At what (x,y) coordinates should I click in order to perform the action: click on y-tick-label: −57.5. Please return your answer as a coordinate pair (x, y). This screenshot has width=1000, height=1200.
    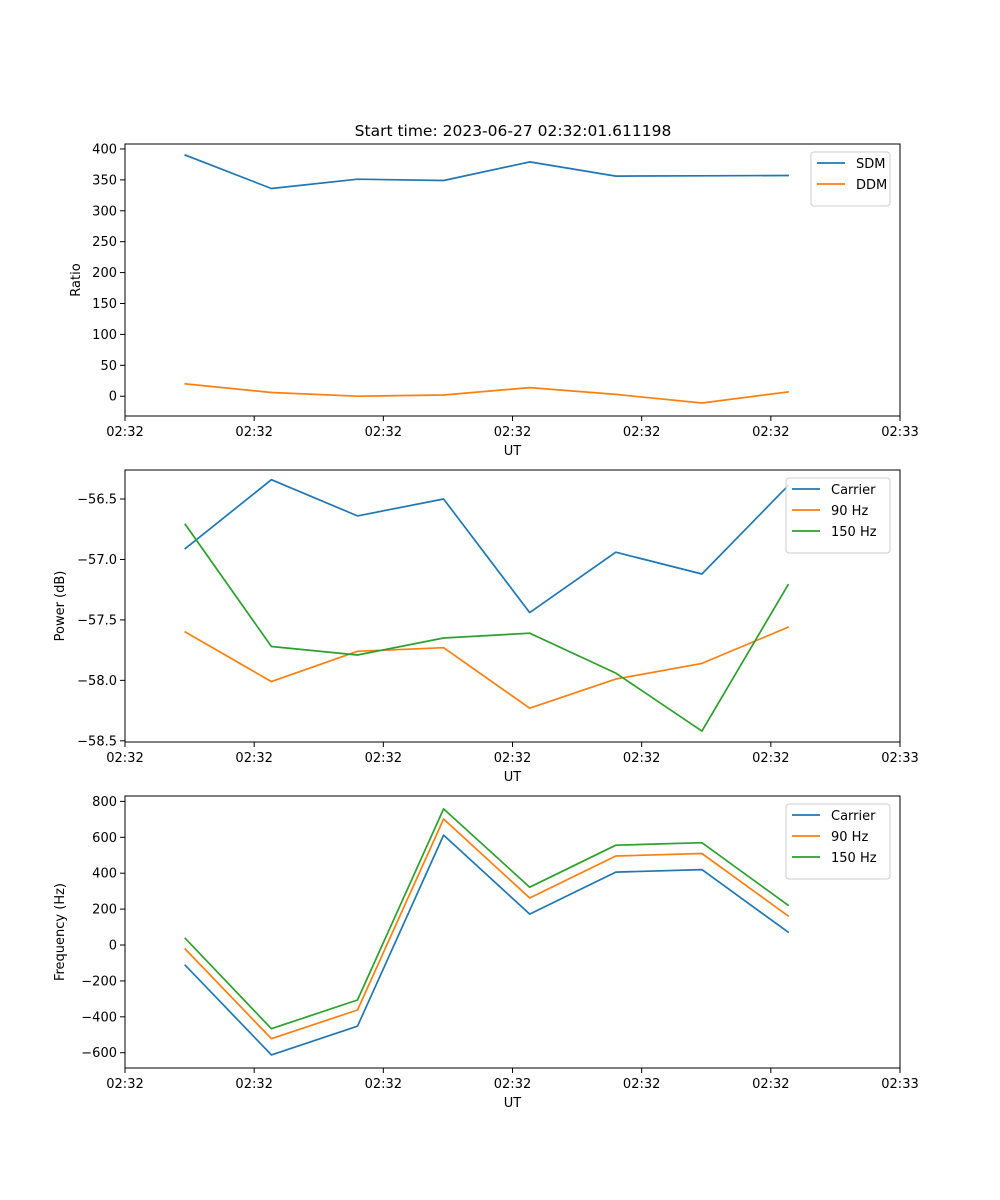
    Looking at the image, I should click on (97, 620).